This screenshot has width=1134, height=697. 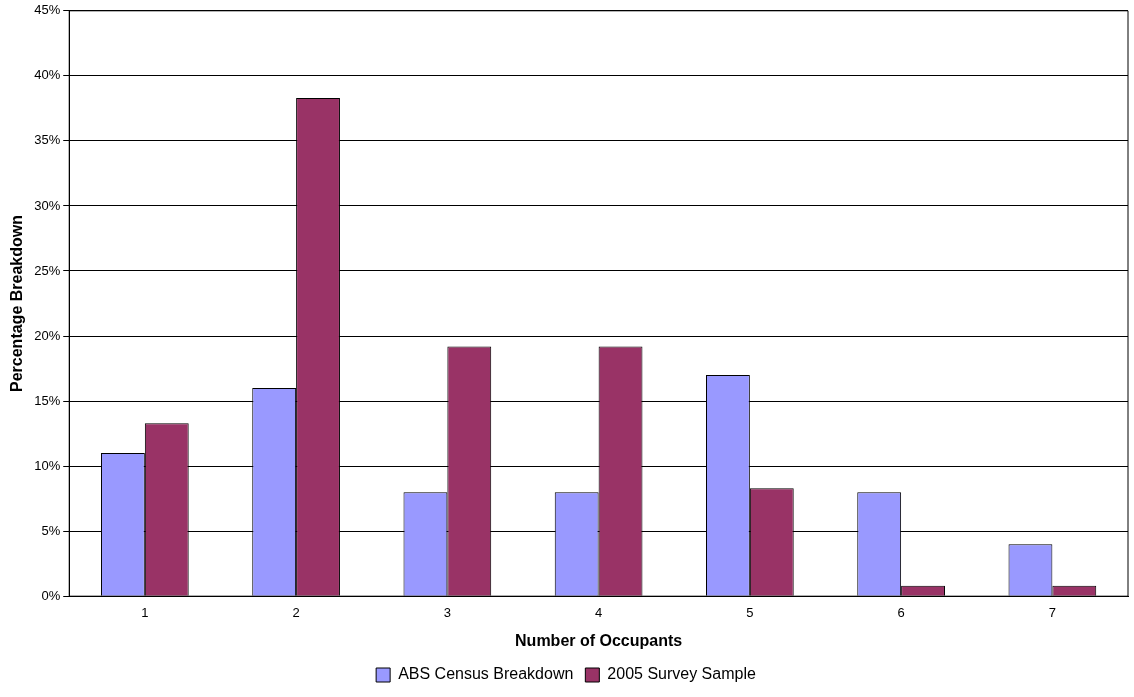 What do you see at coordinates (47, 10) in the screenshot?
I see `y-tick-label: 45%` at bounding box center [47, 10].